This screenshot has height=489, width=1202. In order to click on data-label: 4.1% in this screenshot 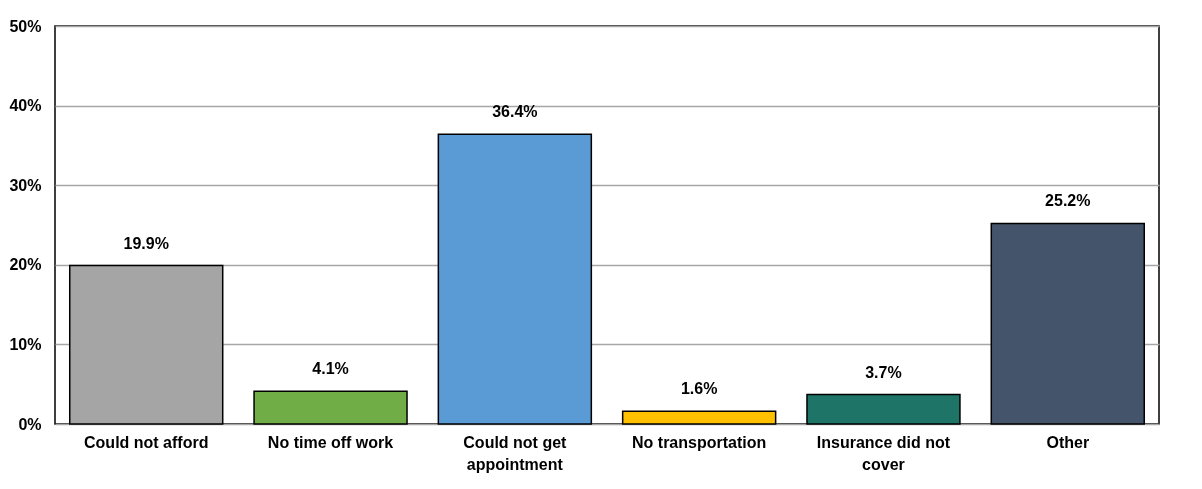, I will do `click(330, 369)`.